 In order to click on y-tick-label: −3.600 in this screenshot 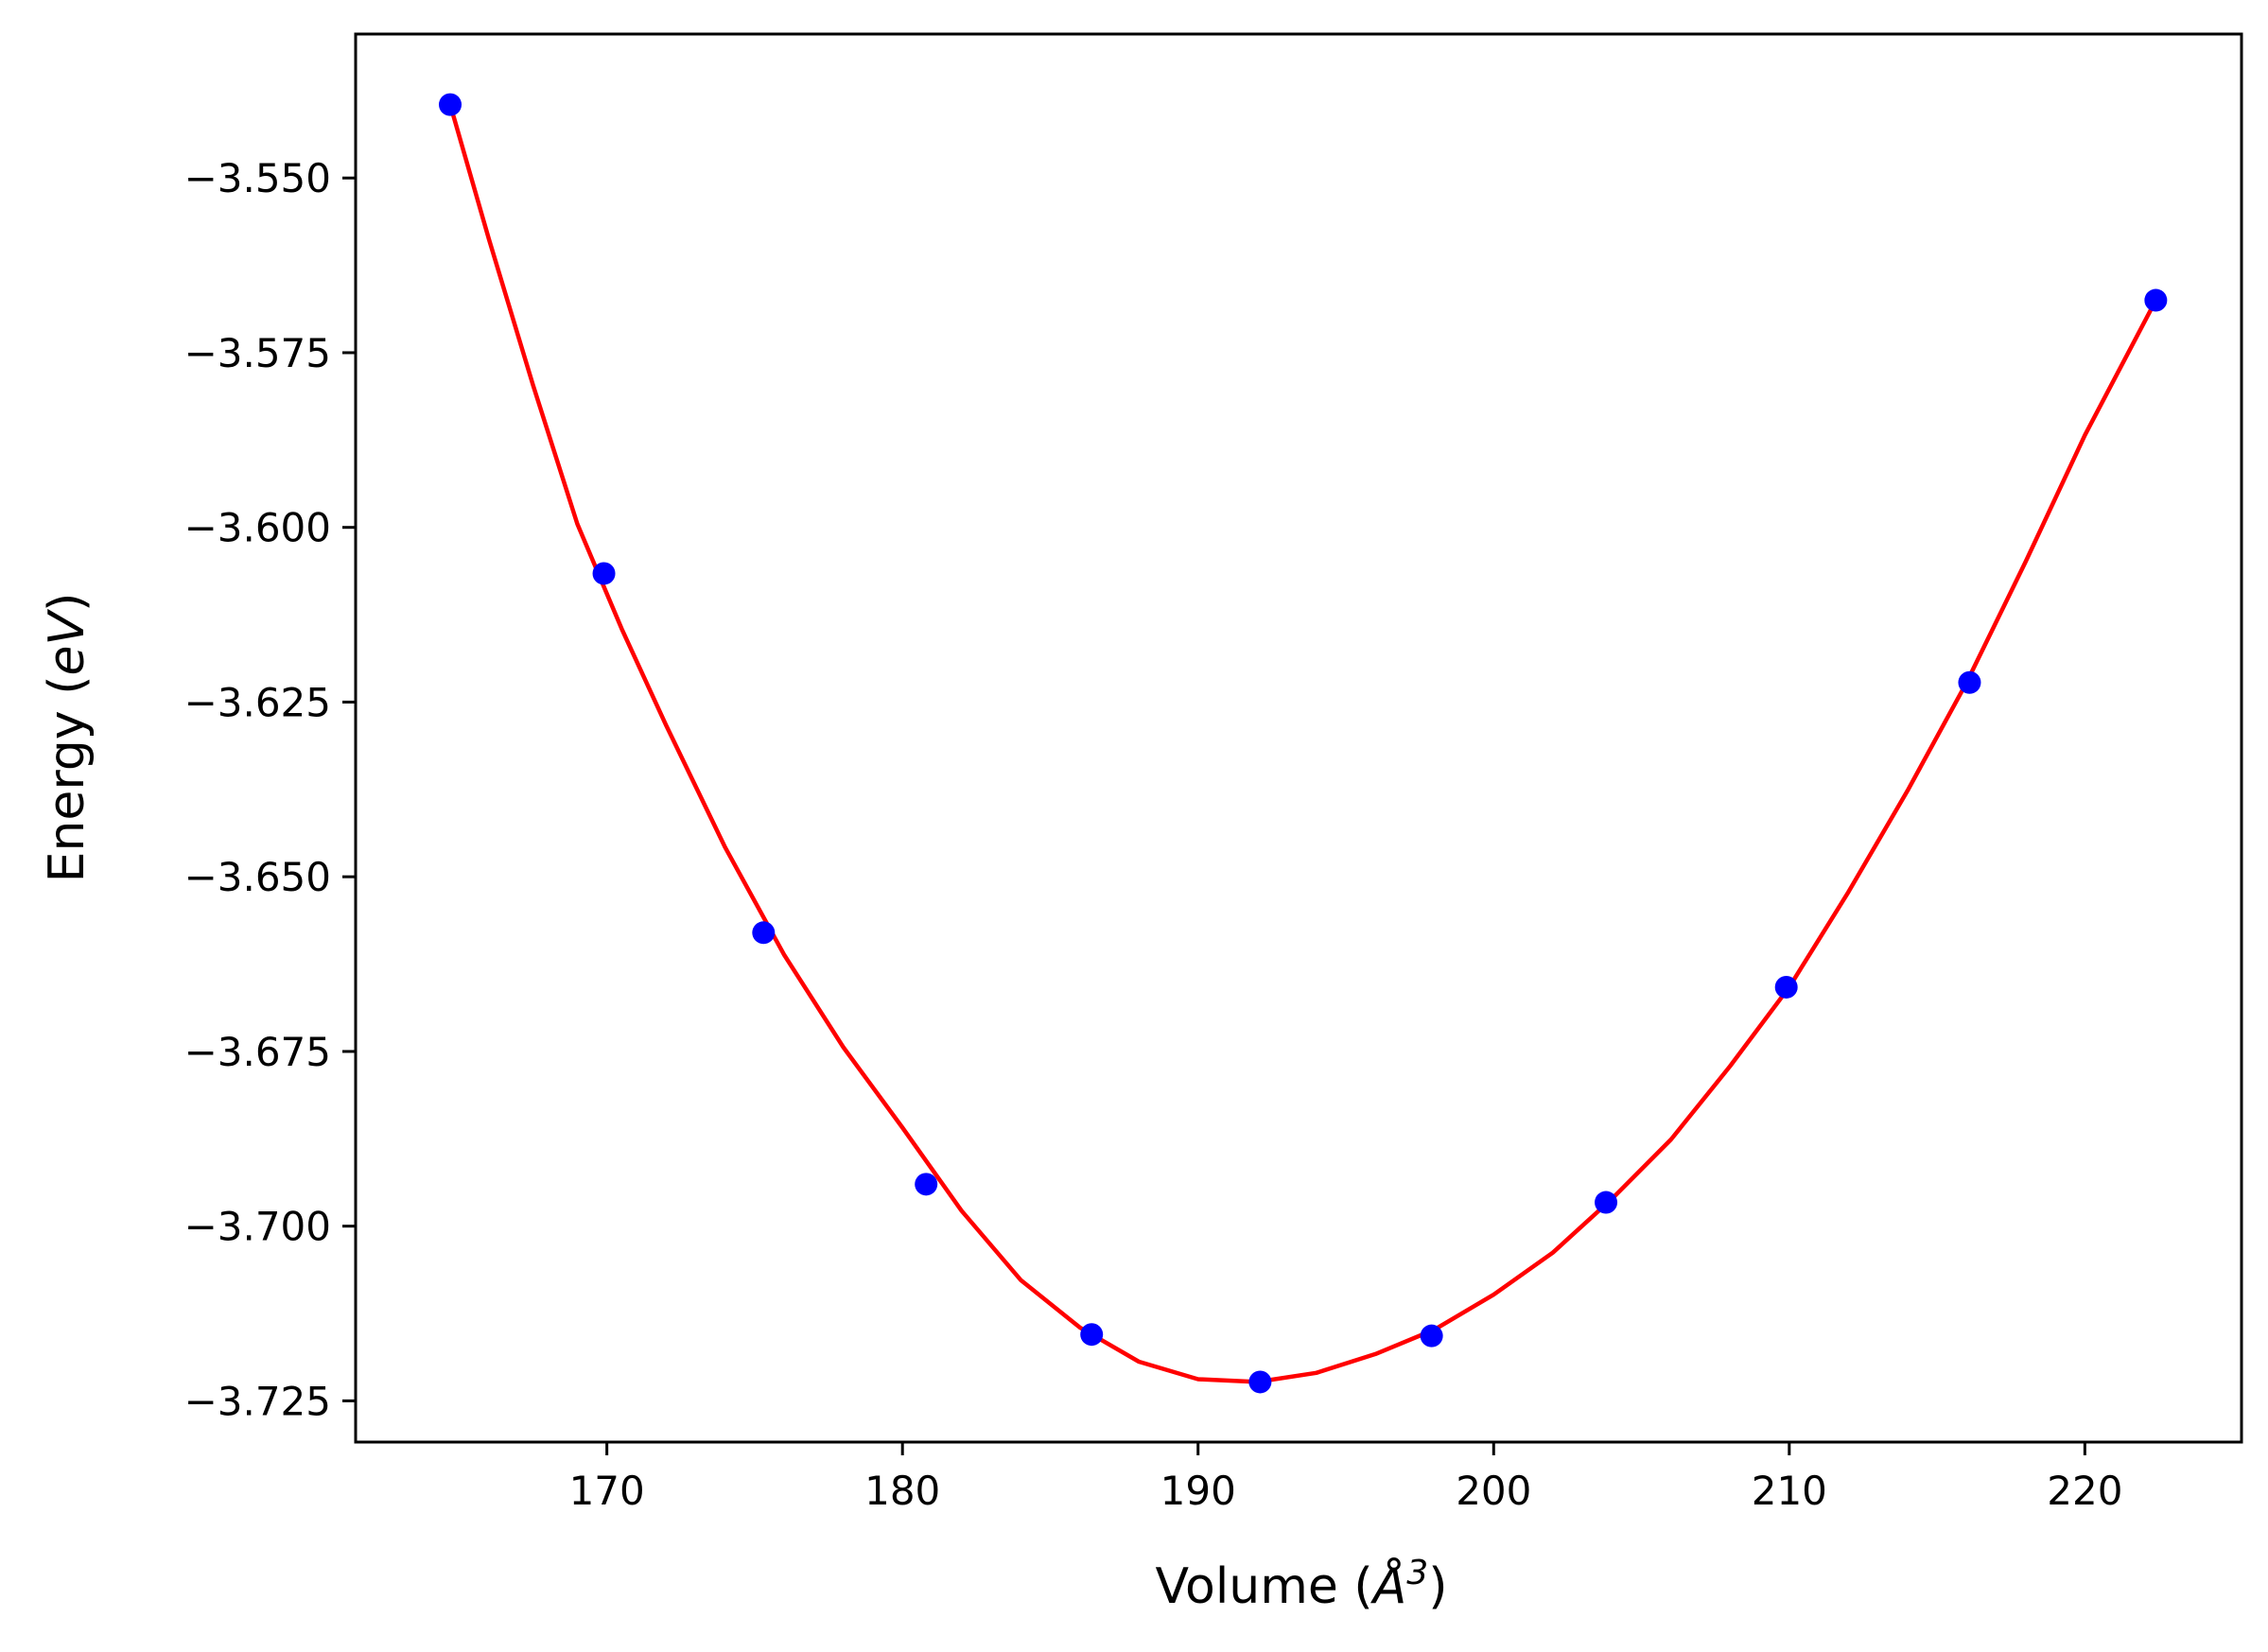, I will do `click(257, 528)`.